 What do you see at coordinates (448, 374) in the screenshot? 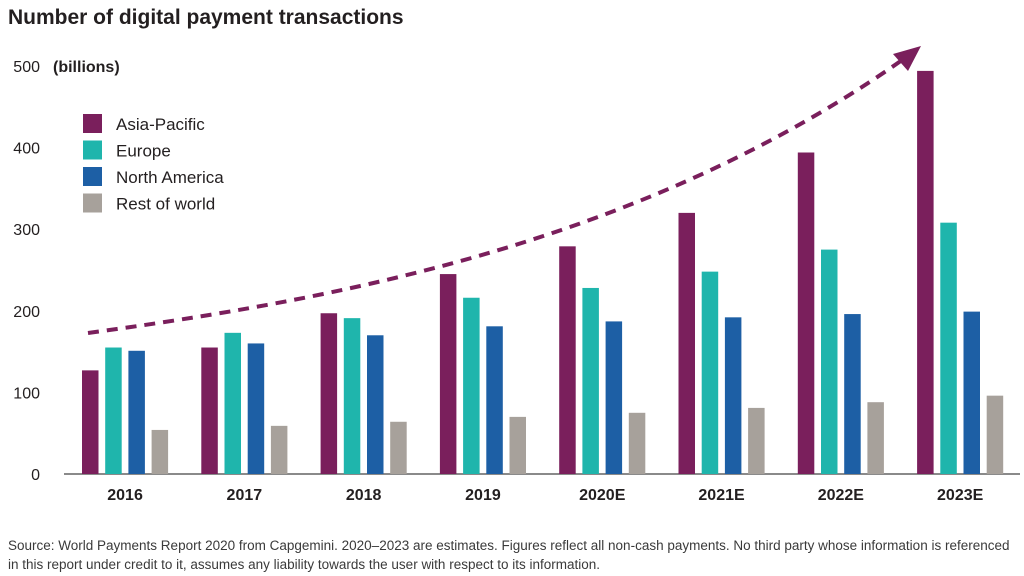
I see `bar-asia-pacific-2019` at bounding box center [448, 374].